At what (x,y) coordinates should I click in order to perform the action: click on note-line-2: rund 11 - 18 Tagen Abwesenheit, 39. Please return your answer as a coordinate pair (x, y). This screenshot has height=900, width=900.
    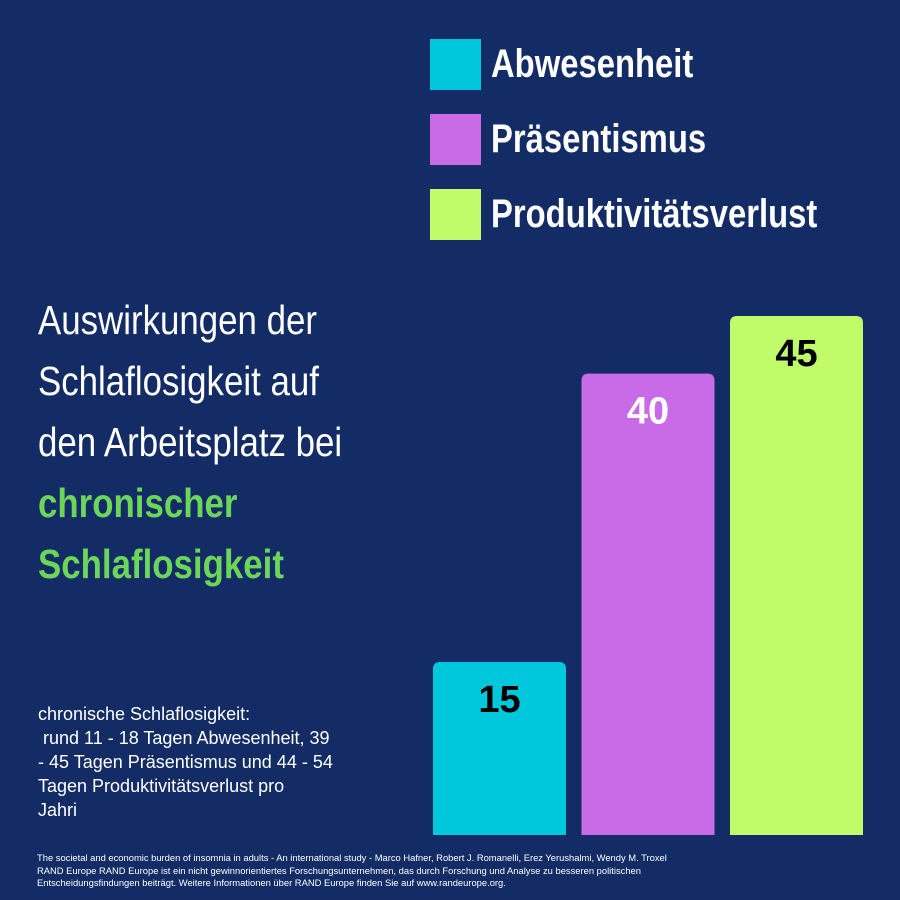
    Looking at the image, I should click on (184, 738).